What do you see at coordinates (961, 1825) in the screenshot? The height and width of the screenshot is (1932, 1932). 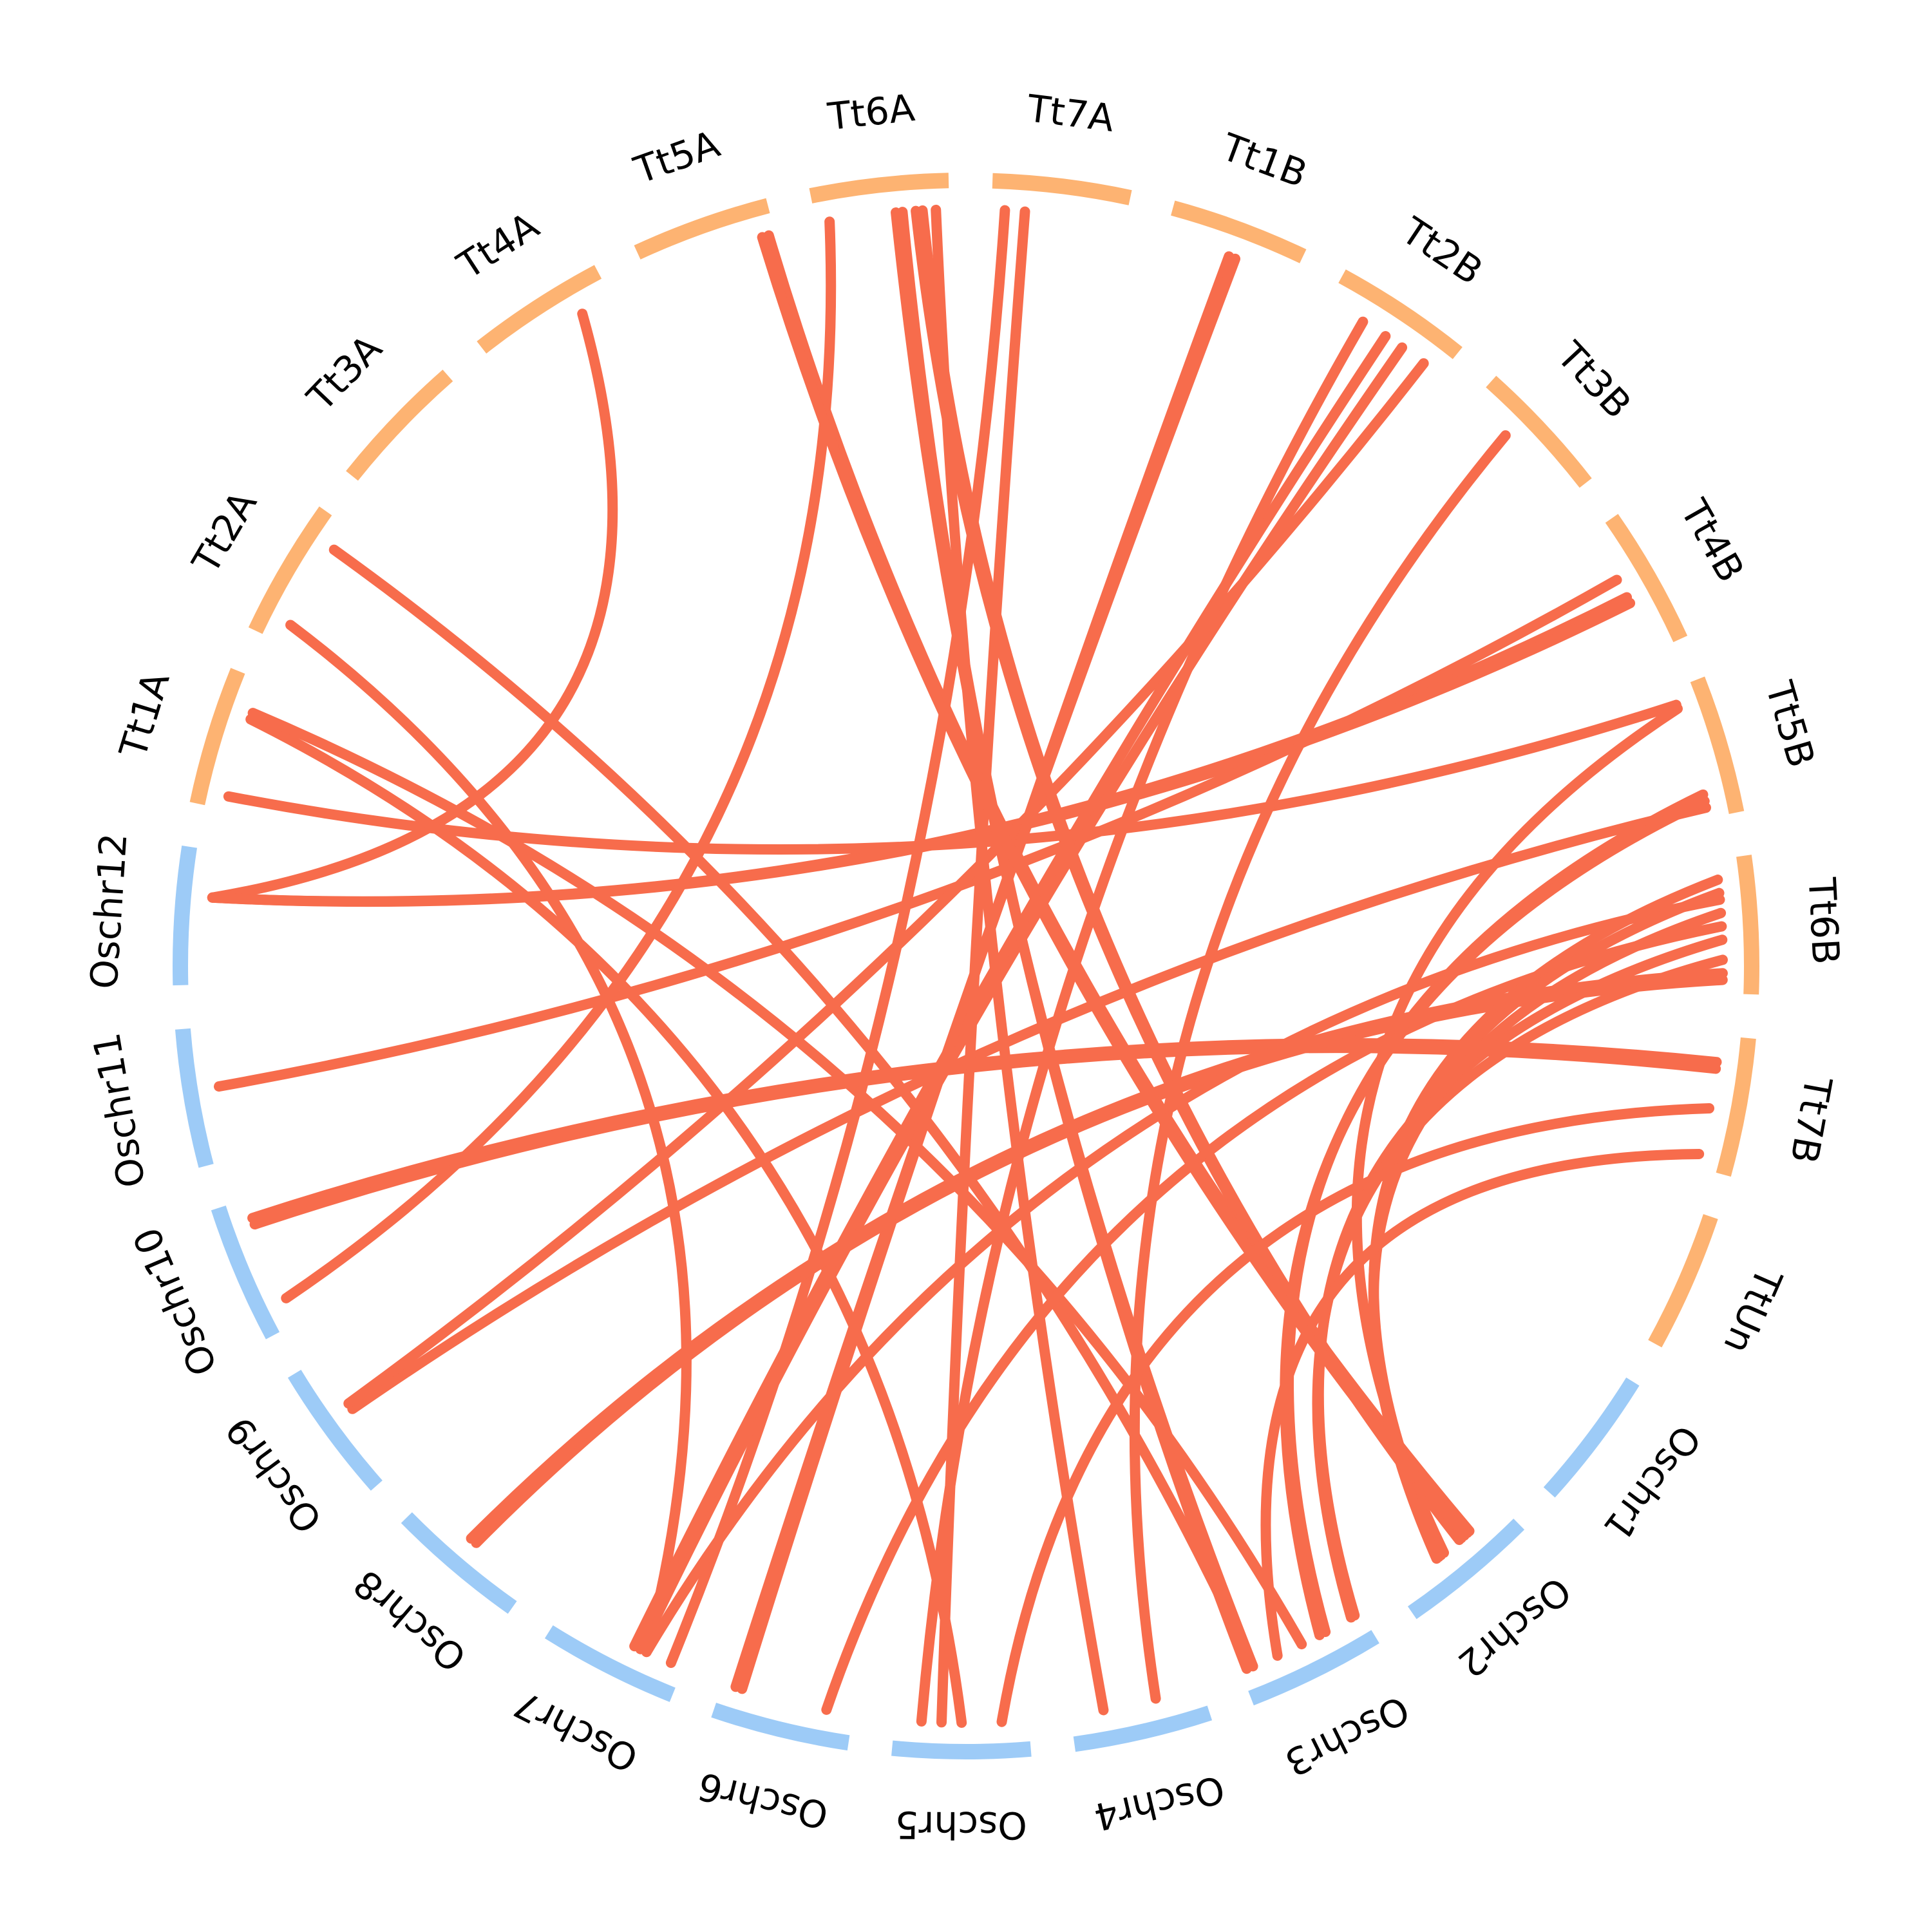 I see `chromosome-label-oschr5: Oschr5` at bounding box center [961, 1825].